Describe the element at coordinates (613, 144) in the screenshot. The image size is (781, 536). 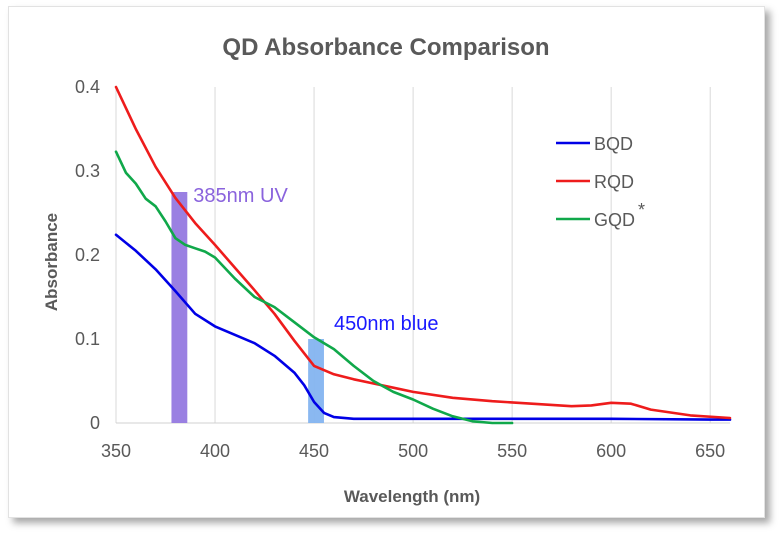
I see `legend-label: BQD` at that location.